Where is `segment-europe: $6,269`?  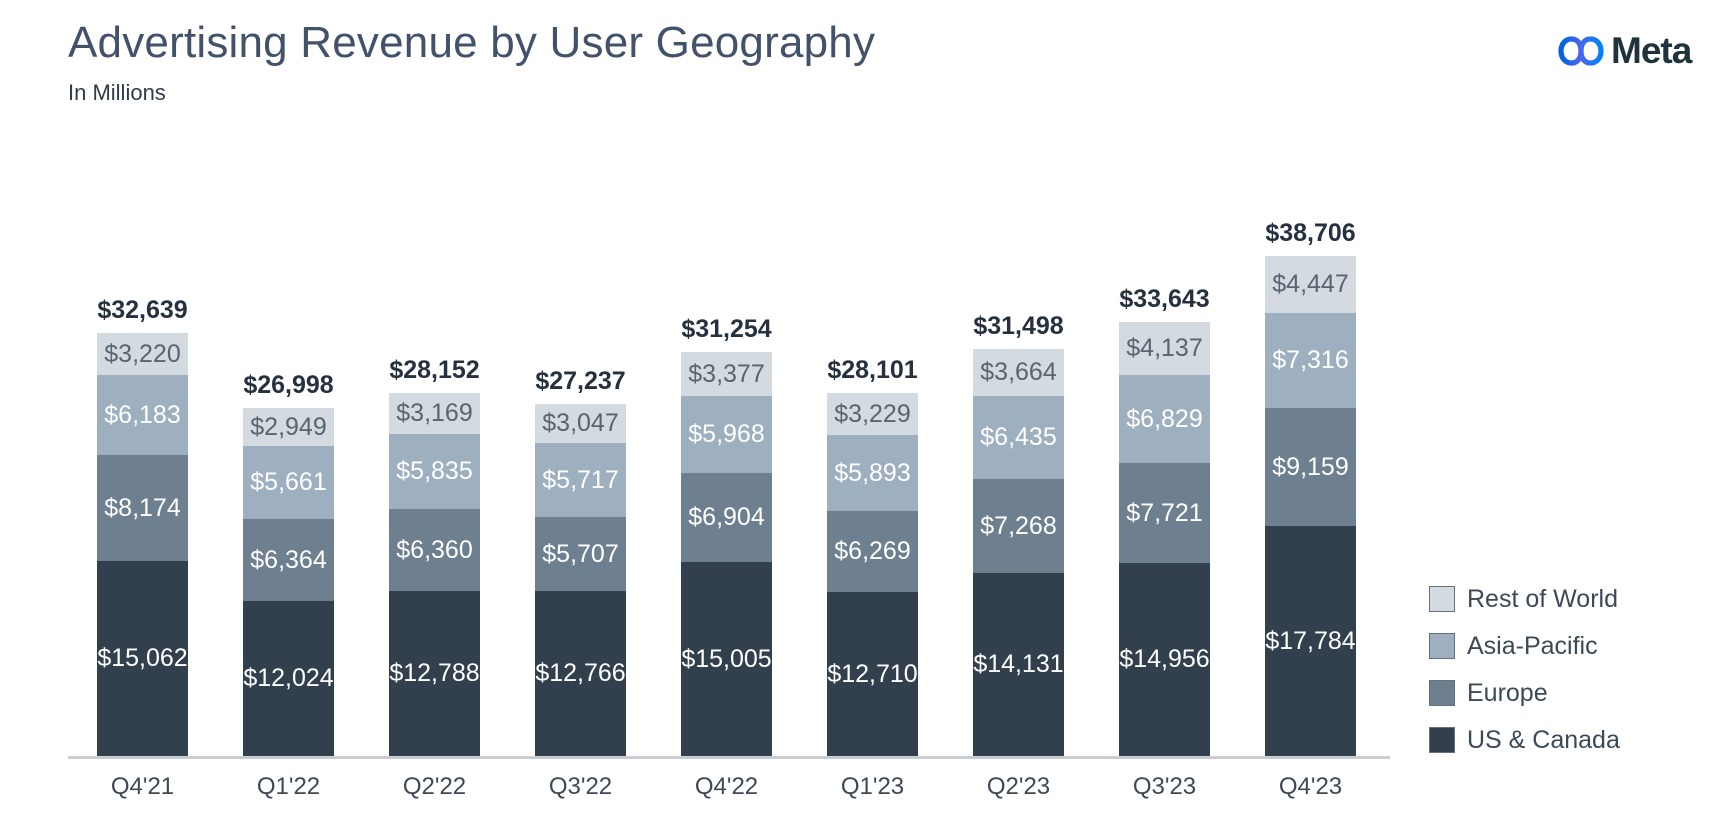
segment-europe: $6,269 is located at coordinates (872, 551).